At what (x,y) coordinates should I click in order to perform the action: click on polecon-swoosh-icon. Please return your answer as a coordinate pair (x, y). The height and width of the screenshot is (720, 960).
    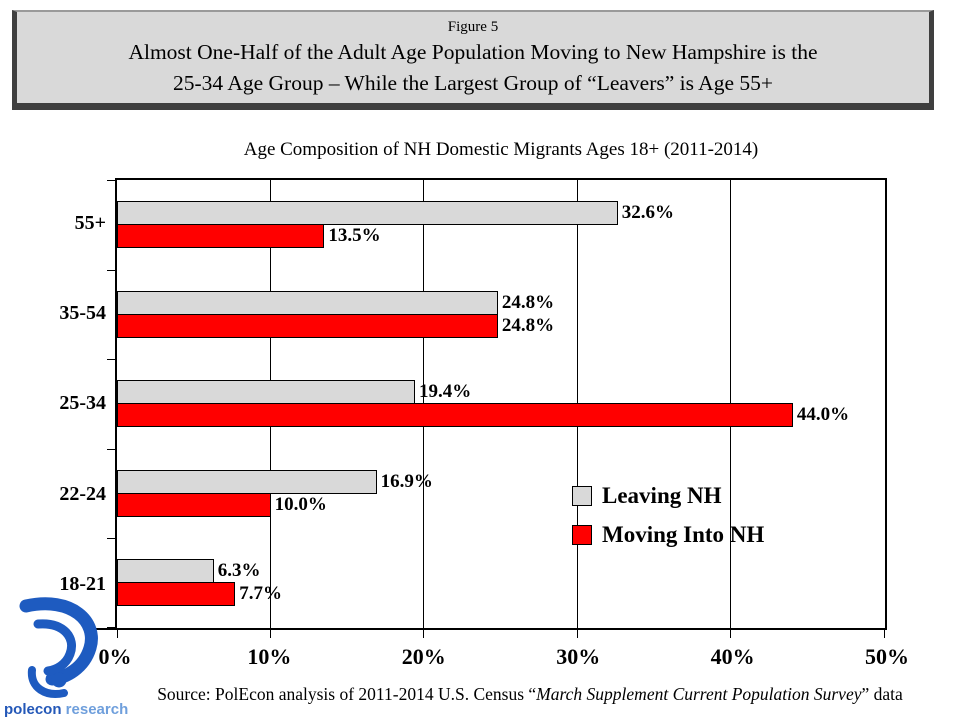
    Looking at the image, I should click on (58, 647).